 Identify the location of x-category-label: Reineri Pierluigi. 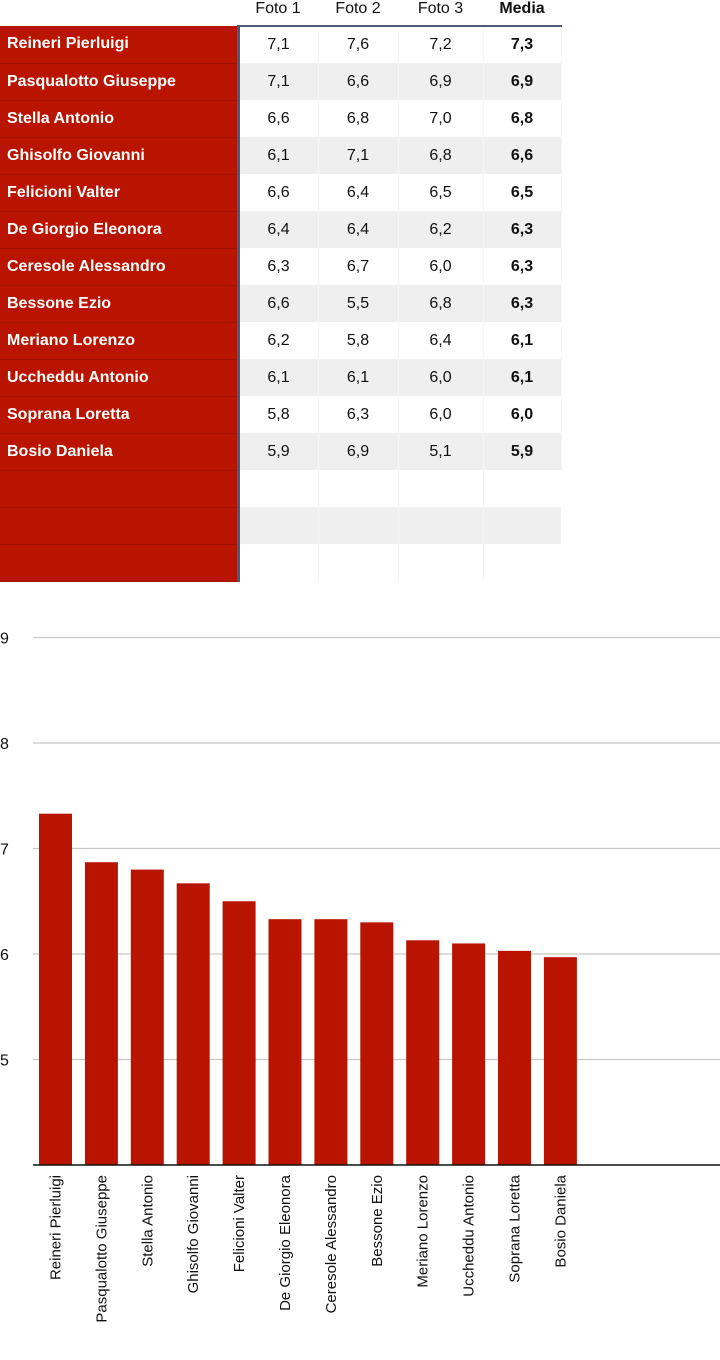
(56, 1227).